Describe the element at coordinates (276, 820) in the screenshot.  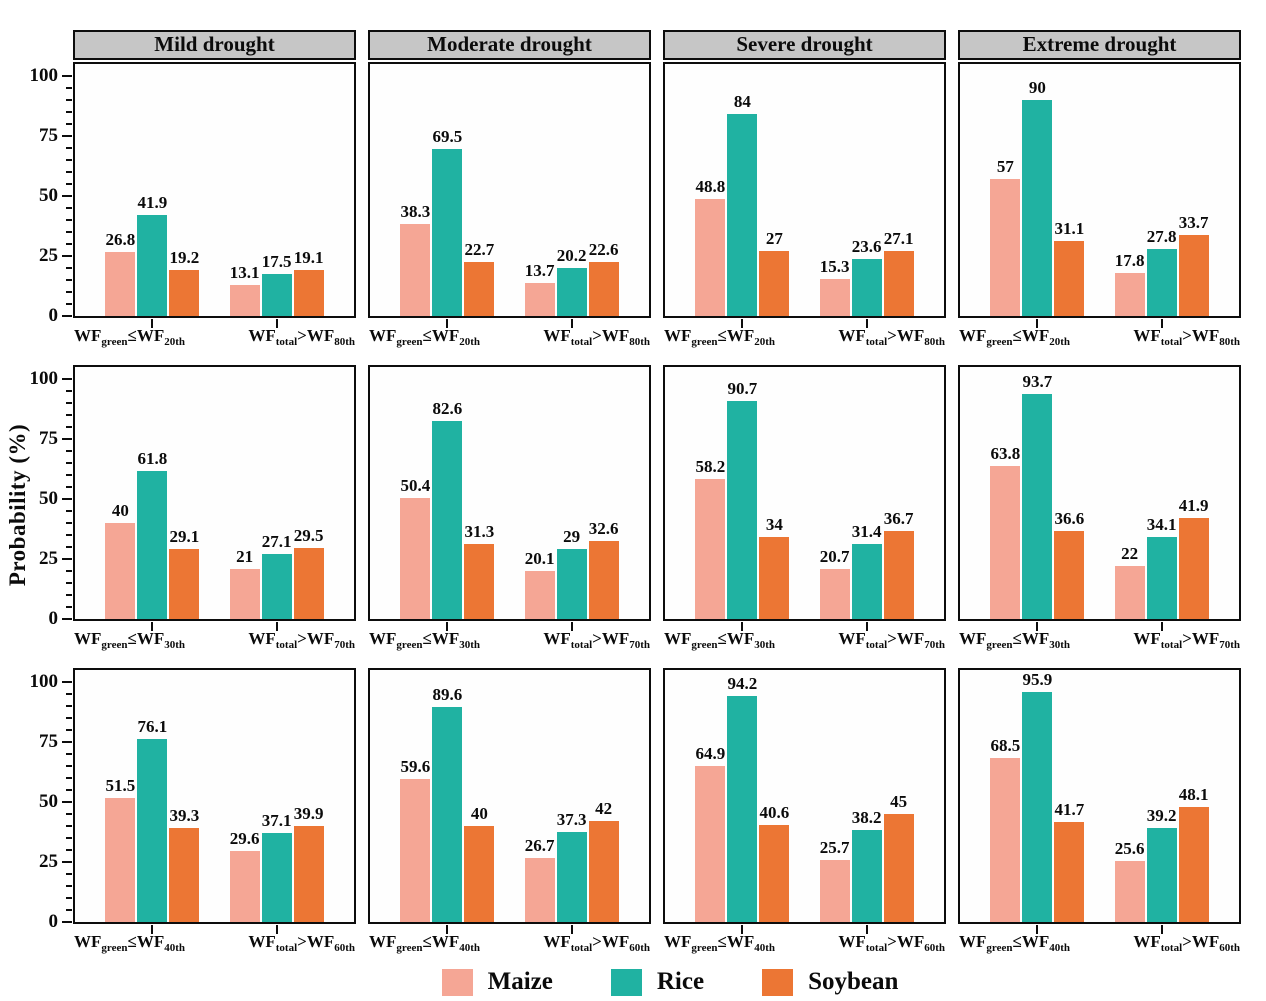
I see `bar-value-label: 37.1` at that location.